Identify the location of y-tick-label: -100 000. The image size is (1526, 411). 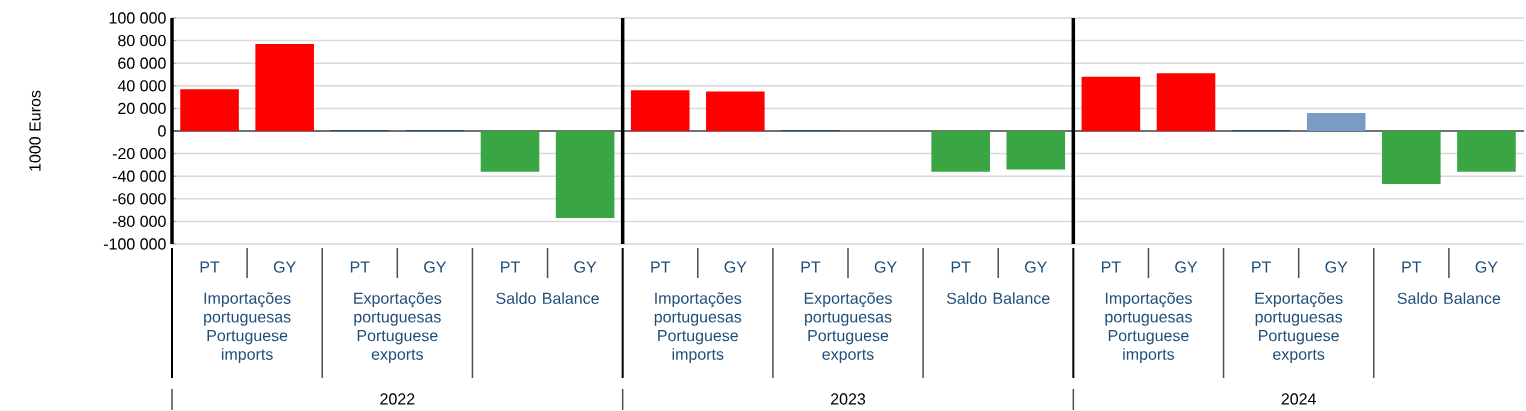
(134, 244).